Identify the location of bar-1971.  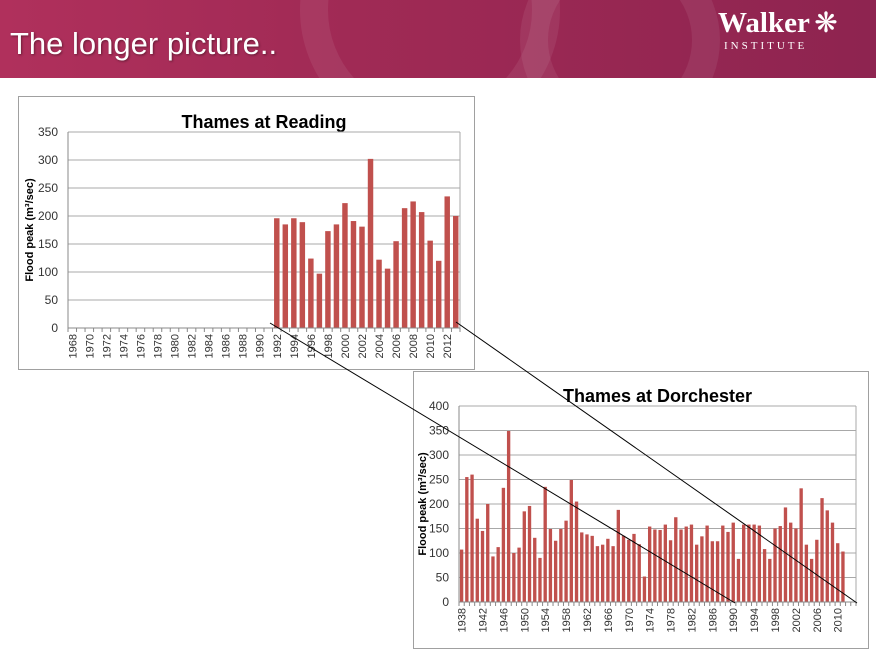
(634, 567).